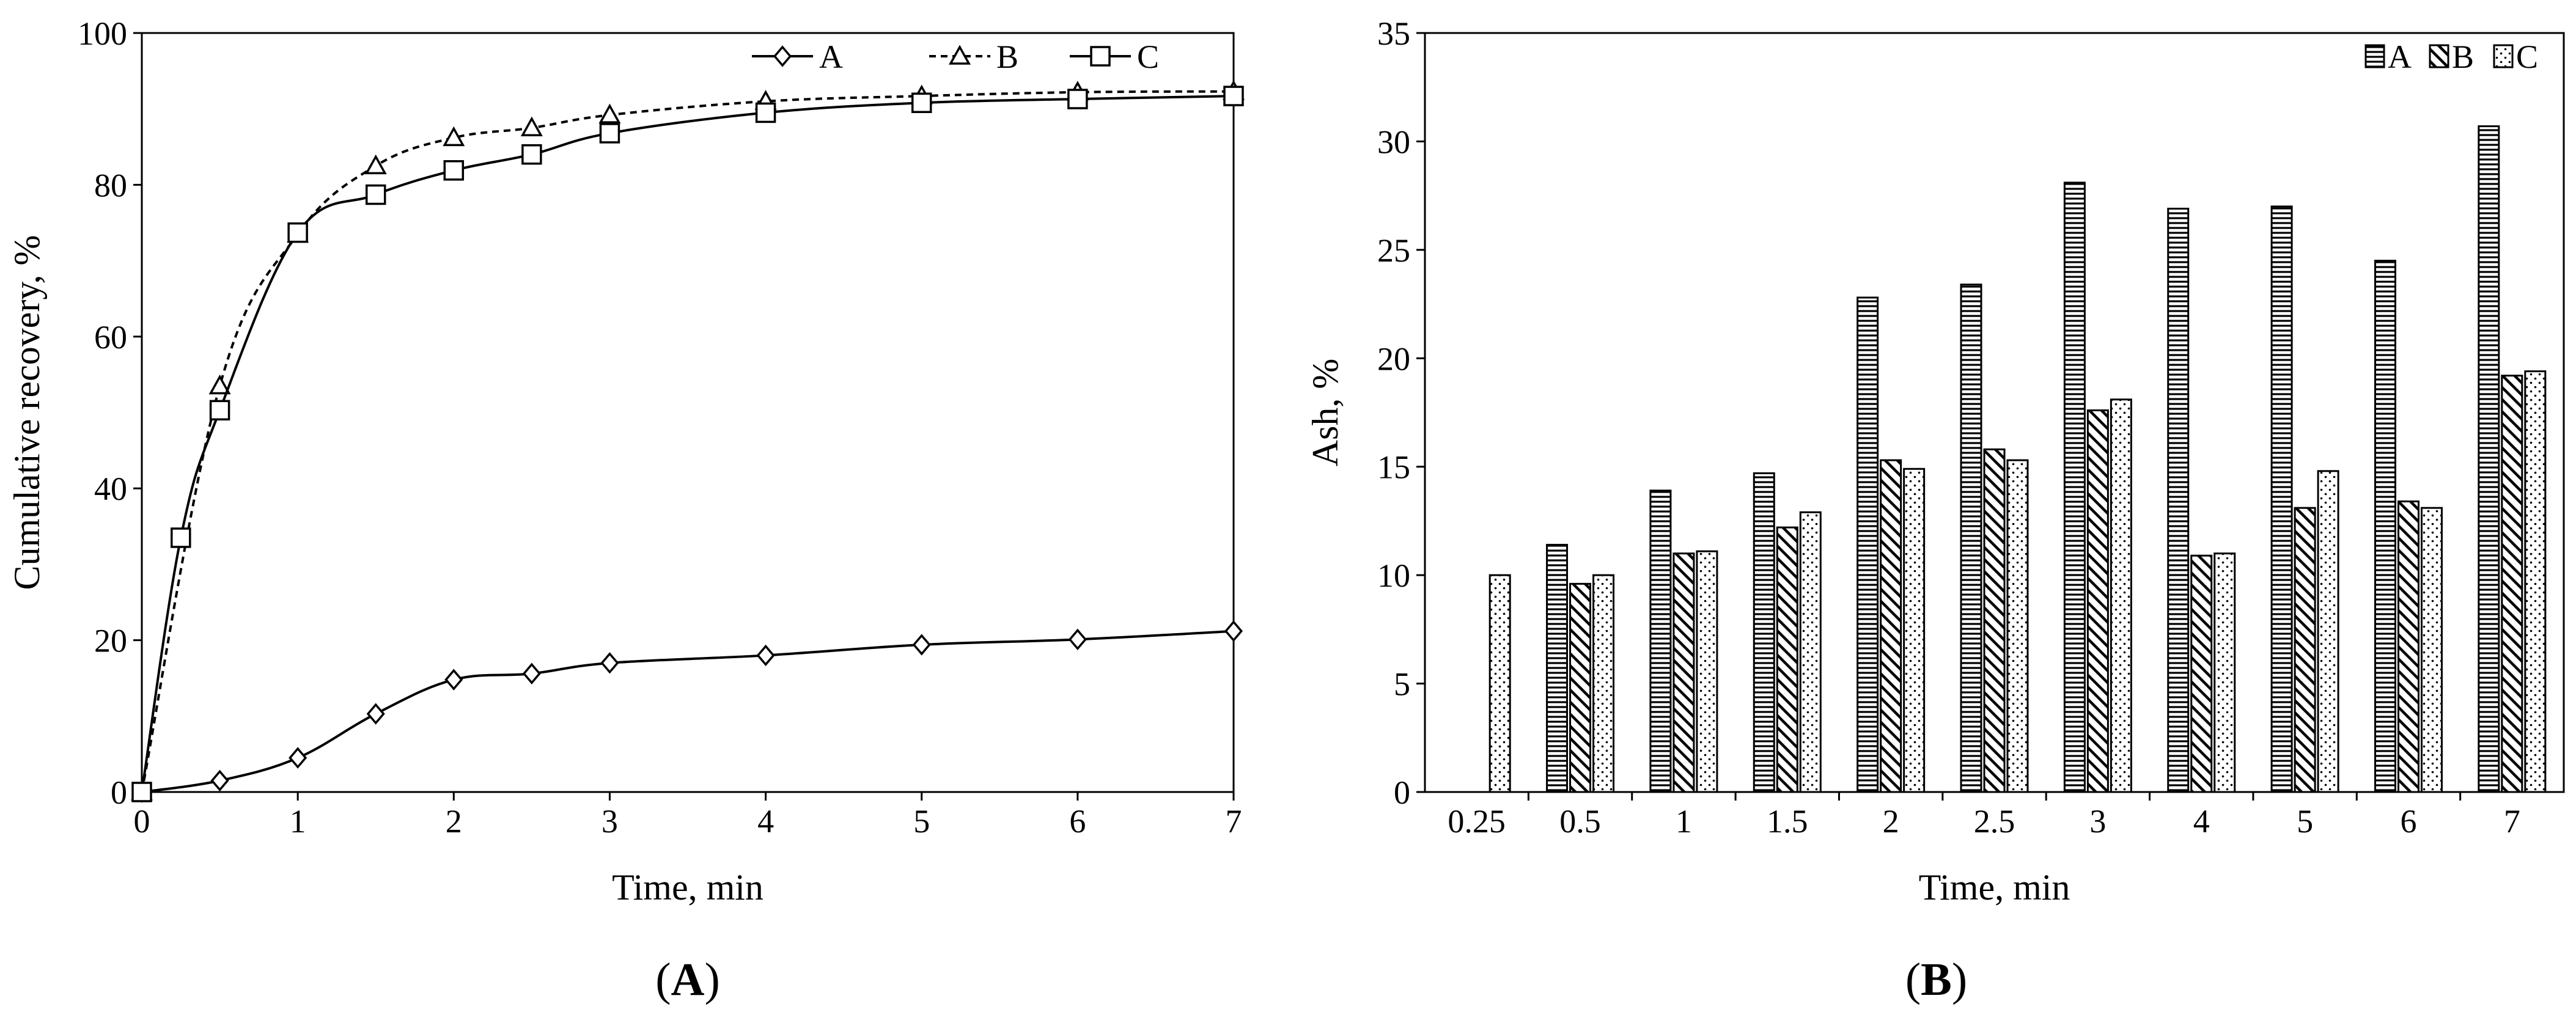  Describe the element at coordinates (765, 821) in the screenshot. I see `chart-a-x-tick-label: 4` at that location.